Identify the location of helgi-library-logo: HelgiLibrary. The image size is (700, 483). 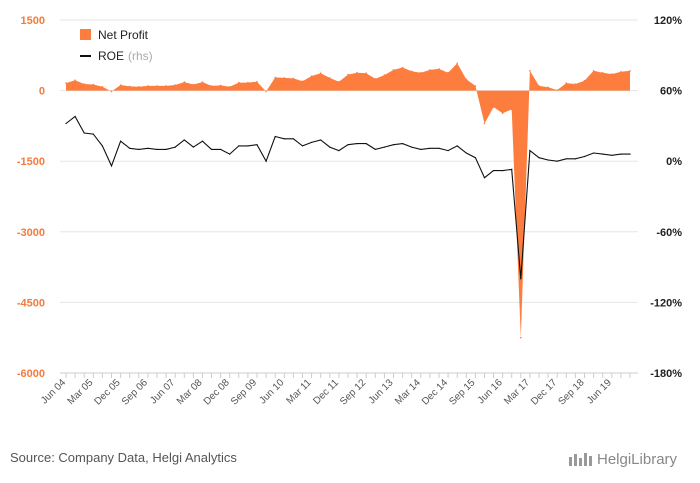
(622, 459).